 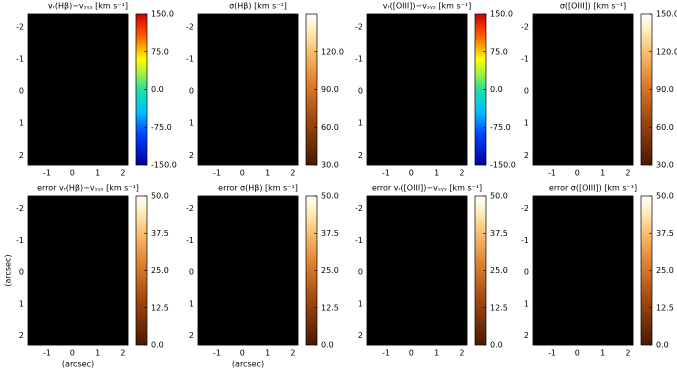 What do you see at coordinates (228, 45) in the screenshot?
I see `compass-label: N` at bounding box center [228, 45].